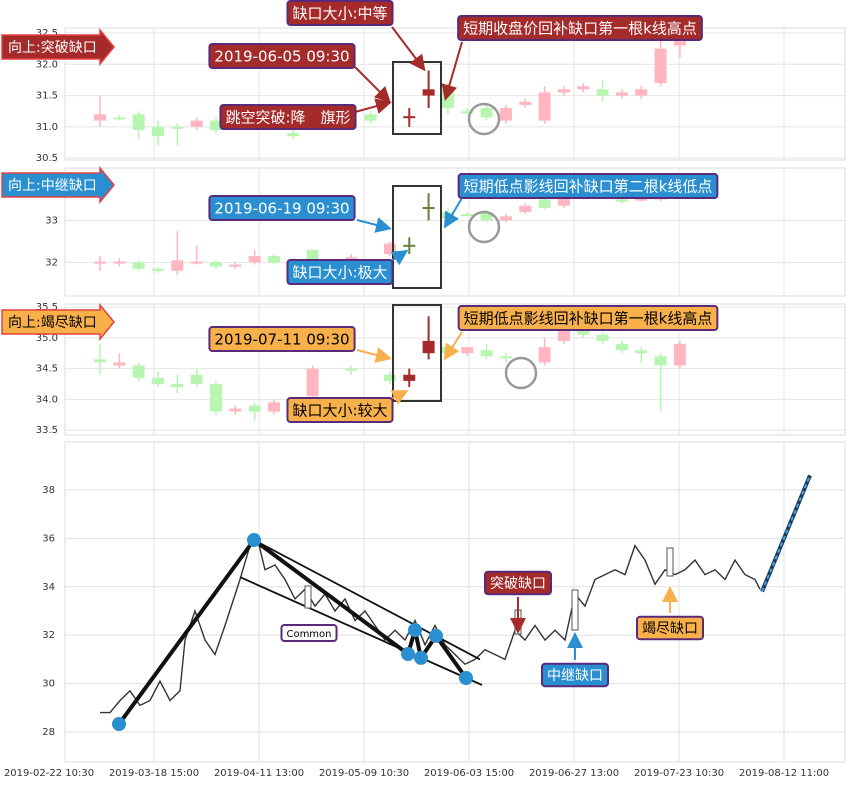 The image size is (853, 785). I want to click on annotation-text: 缺口大小:中等, so click(339, 14).